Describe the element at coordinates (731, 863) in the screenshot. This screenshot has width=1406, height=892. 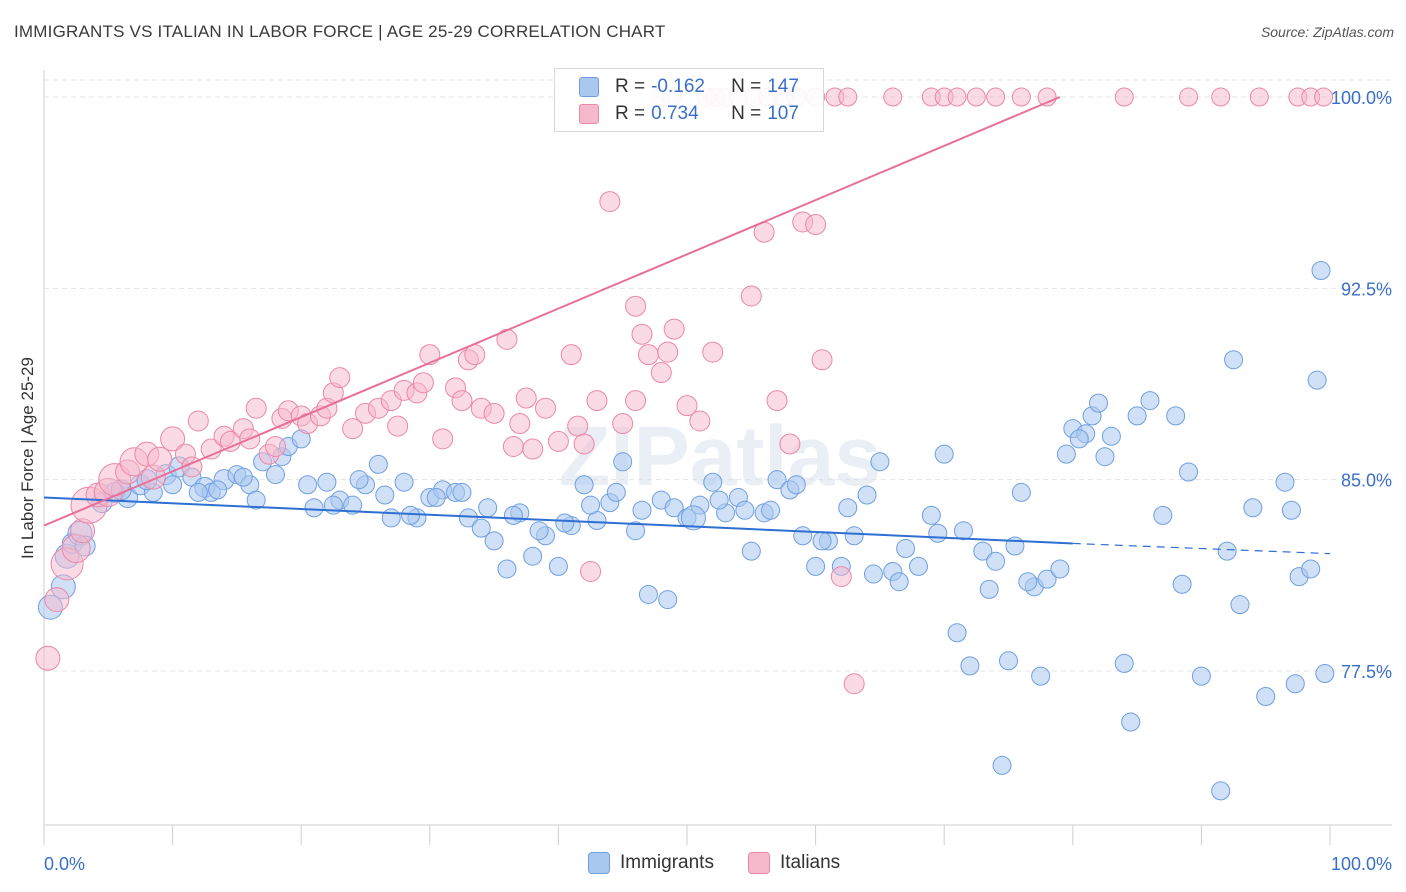
I see `series-legend: Immigrants Italians` at that location.